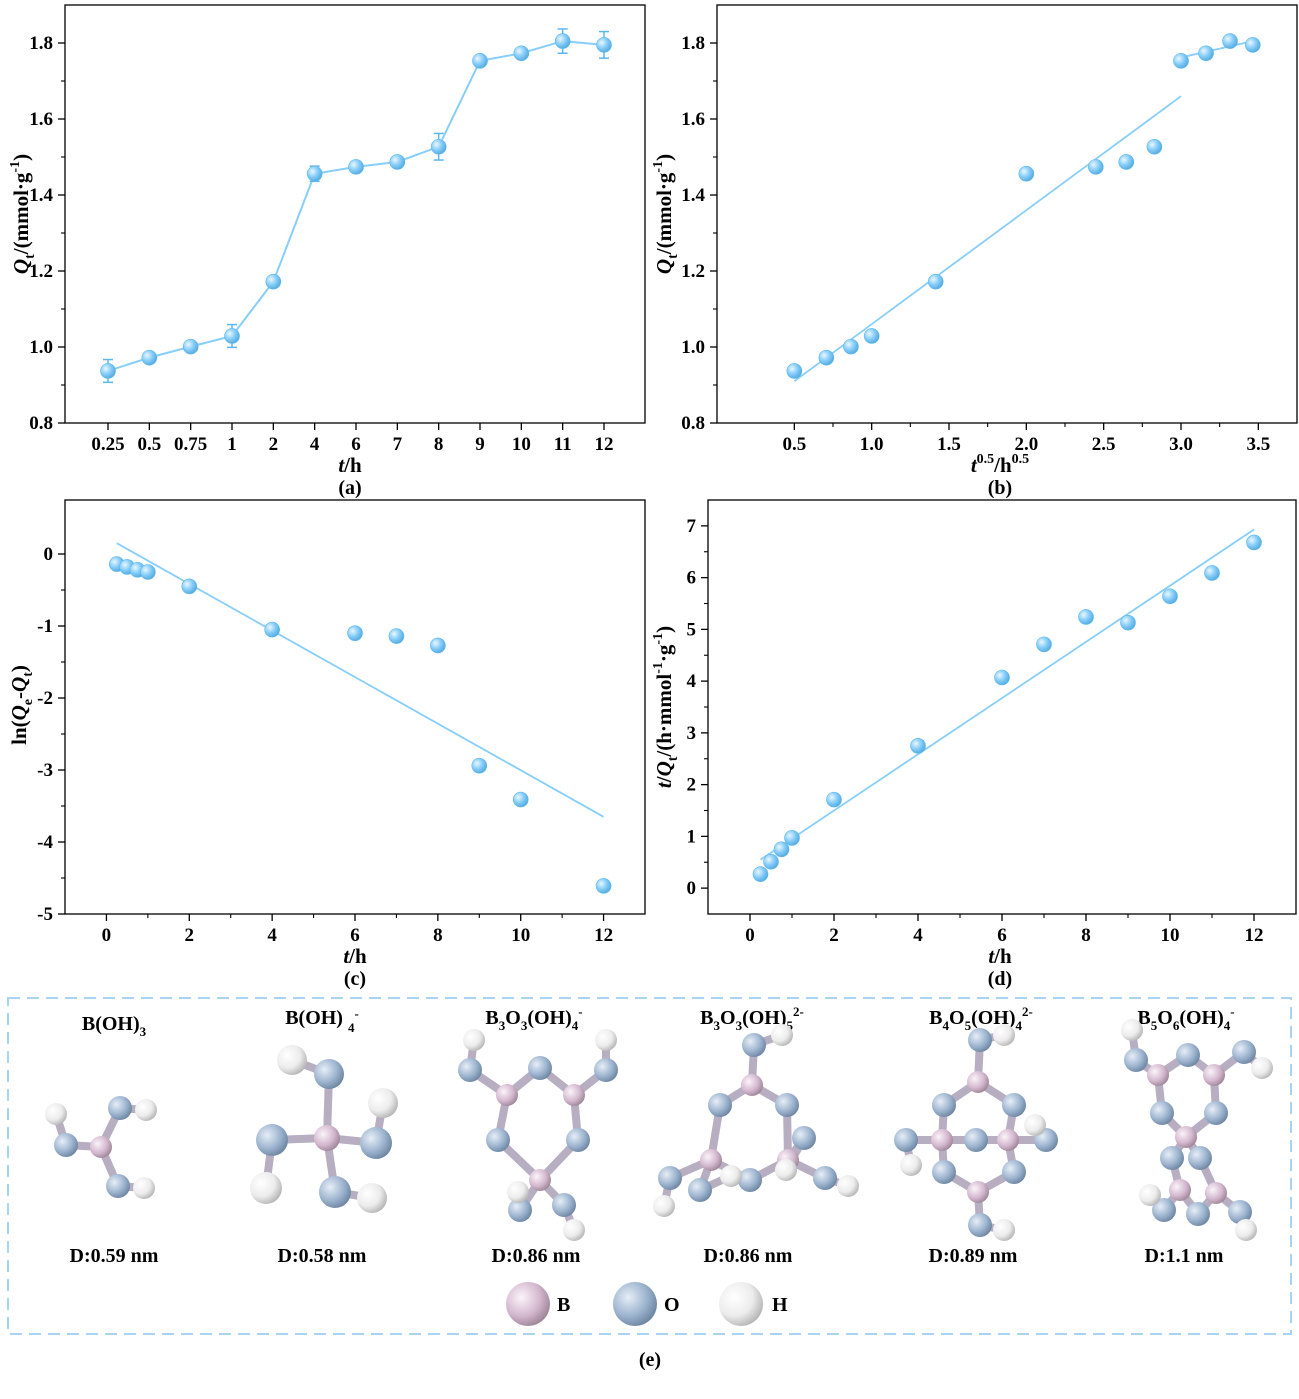  What do you see at coordinates (1000, 979) in the screenshot?
I see `chart-d-panel-label: (d)` at bounding box center [1000, 979].